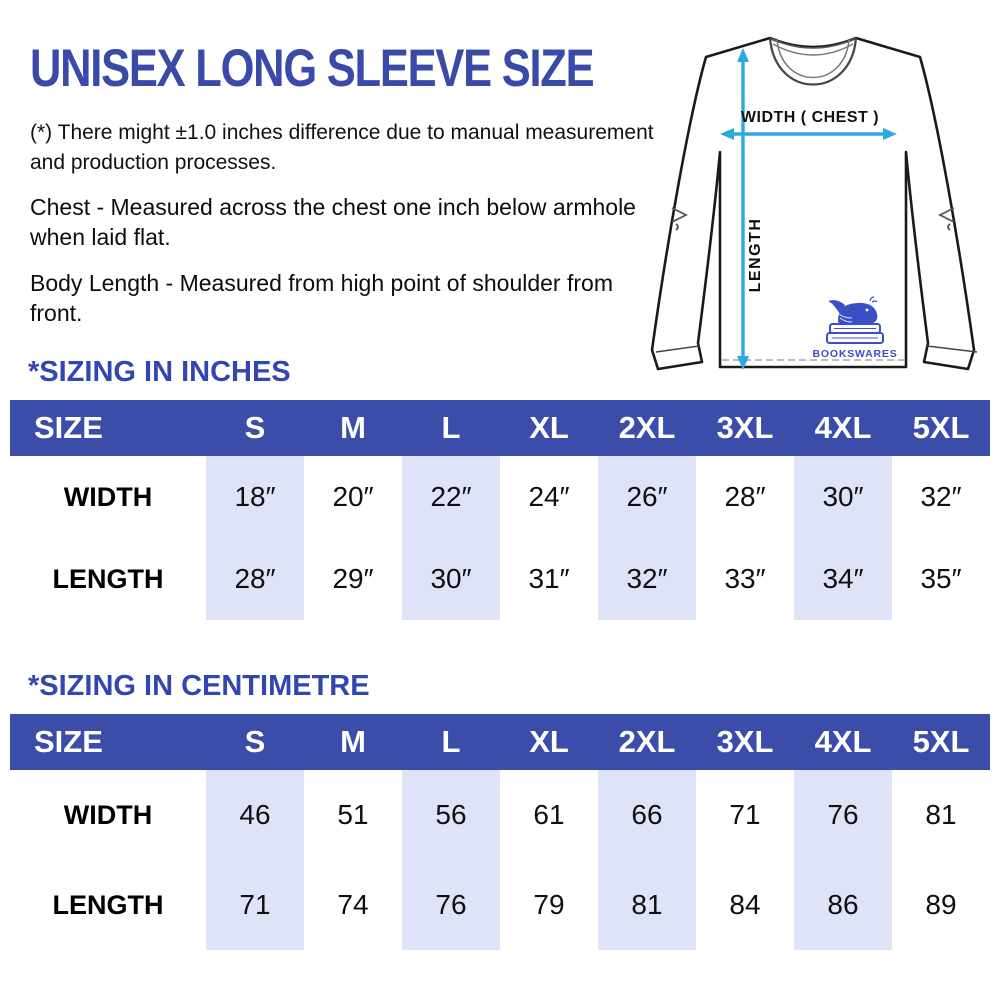 The width and height of the screenshot is (1000, 1000). Describe the element at coordinates (255, 815) in the screenshot. I see `size-value: 46` at that location.